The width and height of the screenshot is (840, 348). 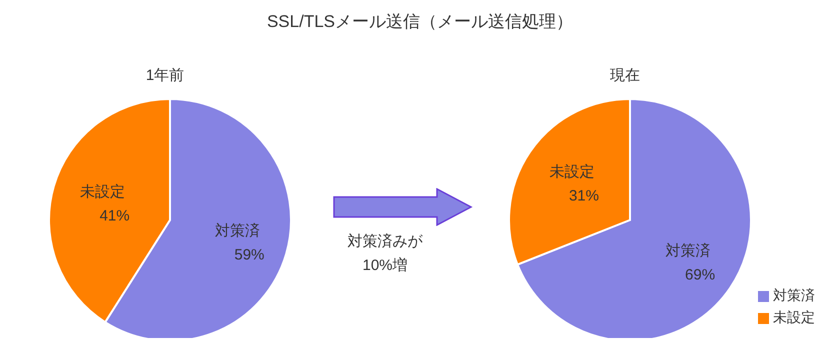 What do you see at coordinates (794, 317) in the screenshot?
I see `legend-label: 未設定` at bounding box center [794, 317].